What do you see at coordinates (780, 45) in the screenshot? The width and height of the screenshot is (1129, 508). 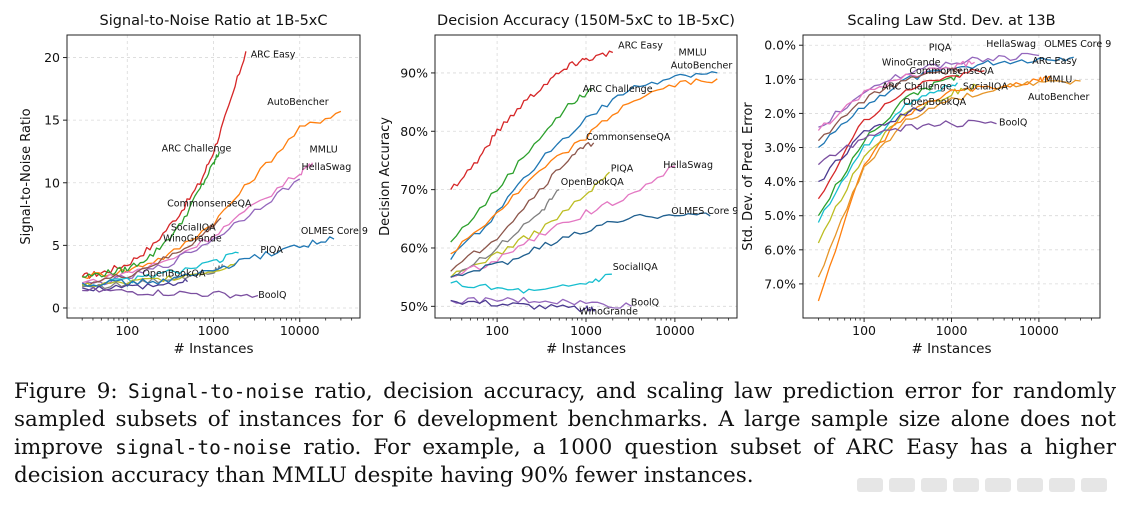 I see `y-tick-label: 0.0%` at bounding box center [780, 45].